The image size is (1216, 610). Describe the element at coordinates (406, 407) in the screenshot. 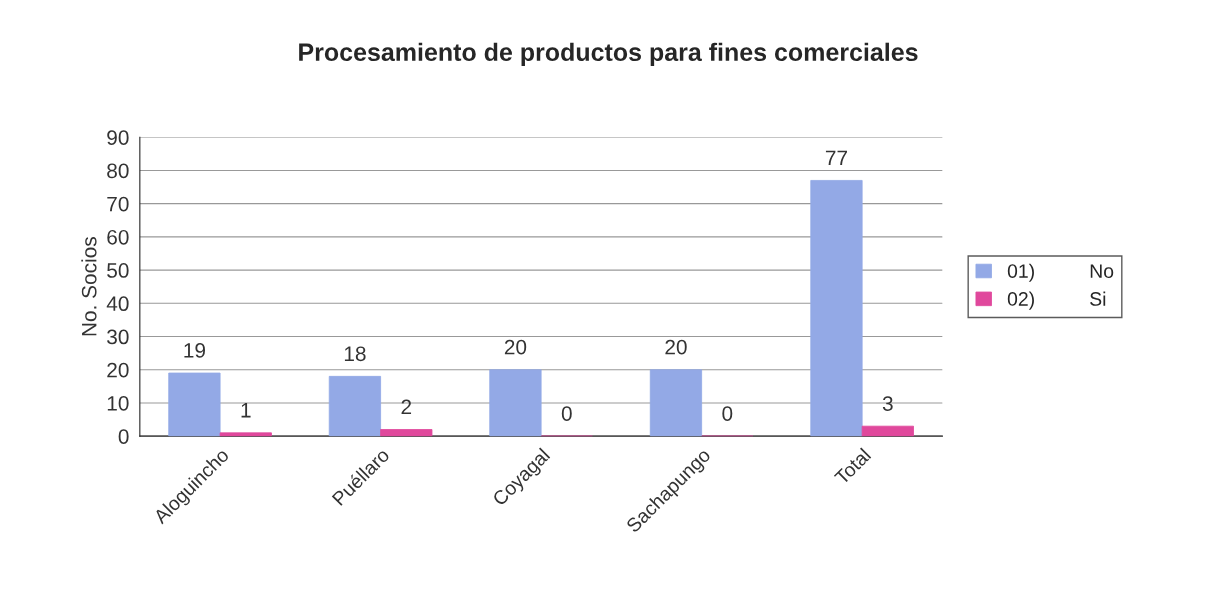

I see `data-label: 2` at that location.